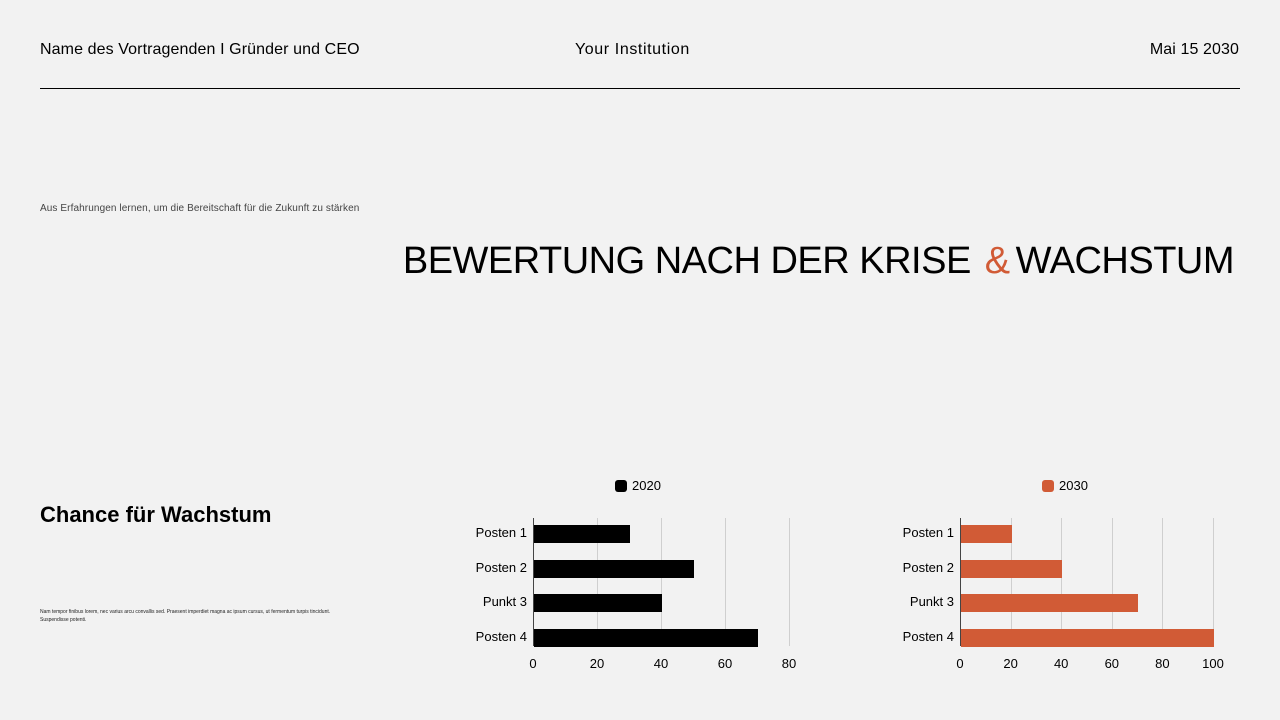 The image size is (1280, 720). What do you see at coordinates (640, 88) in the screenshot?
I see `header-divider` at bounding box center [640, 88].